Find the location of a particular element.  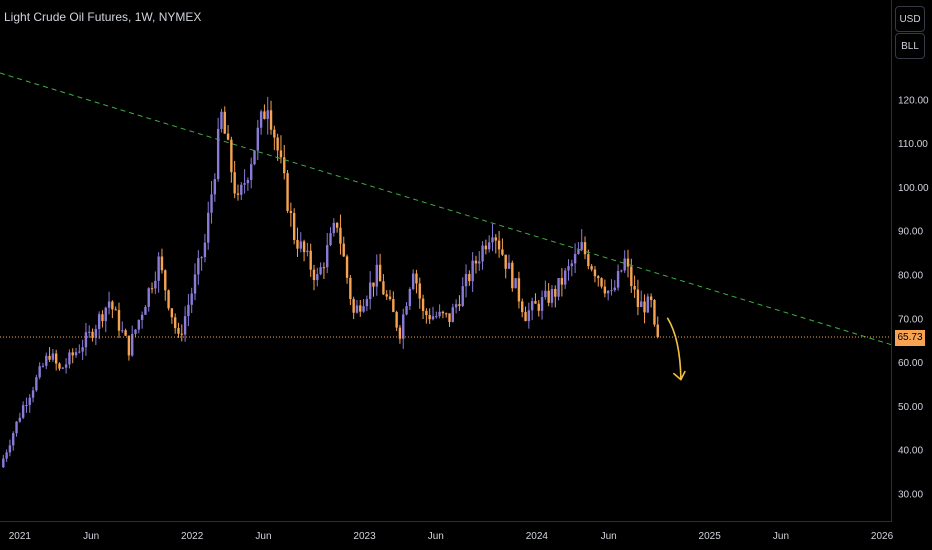

time-tick-label: 2025 is located at coordinates (710, 536).